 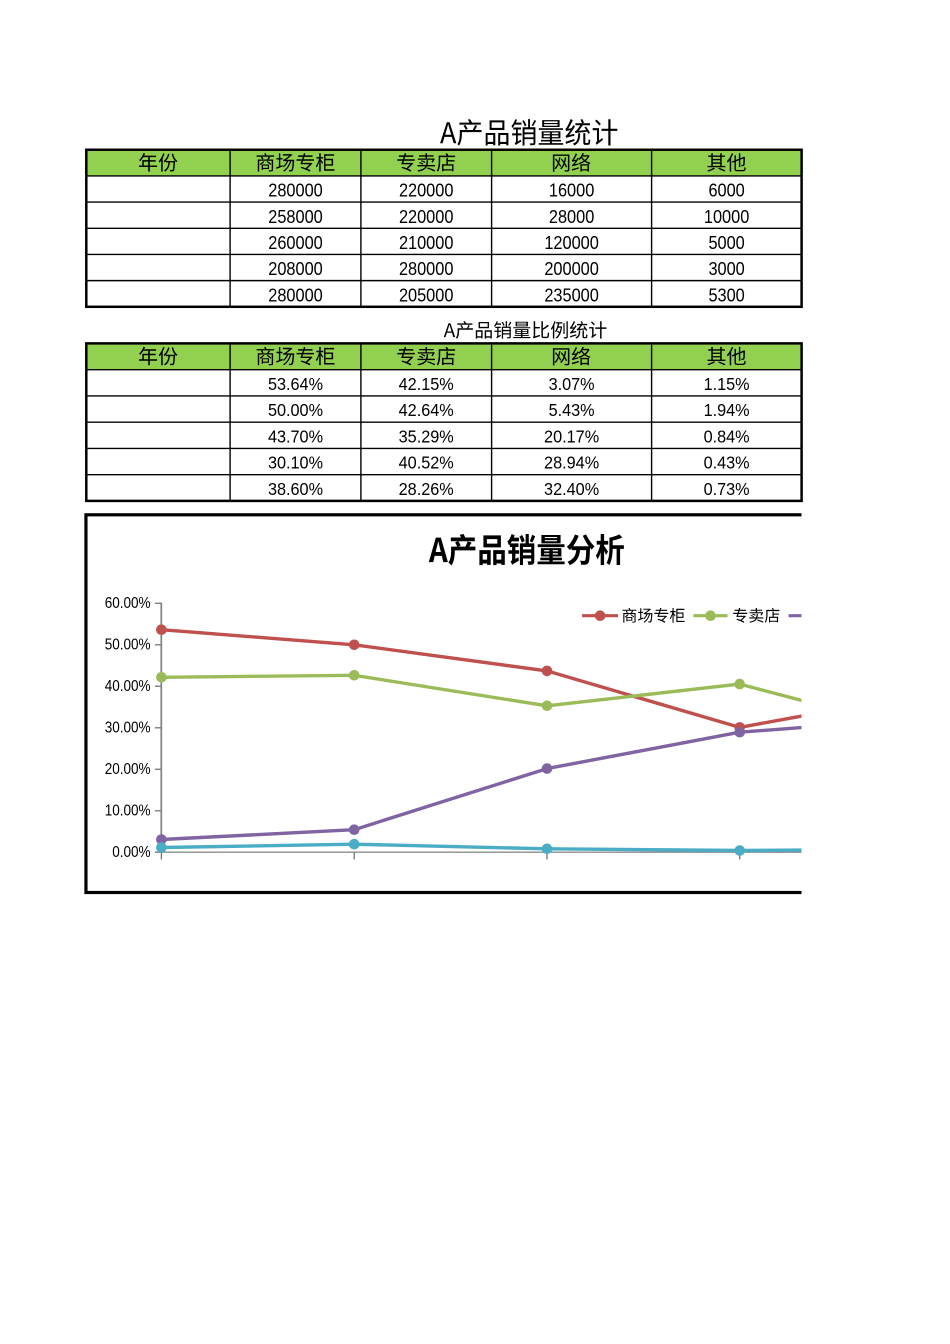 I want to click on svg-text: 5.43%, so click(x=572, y=410).